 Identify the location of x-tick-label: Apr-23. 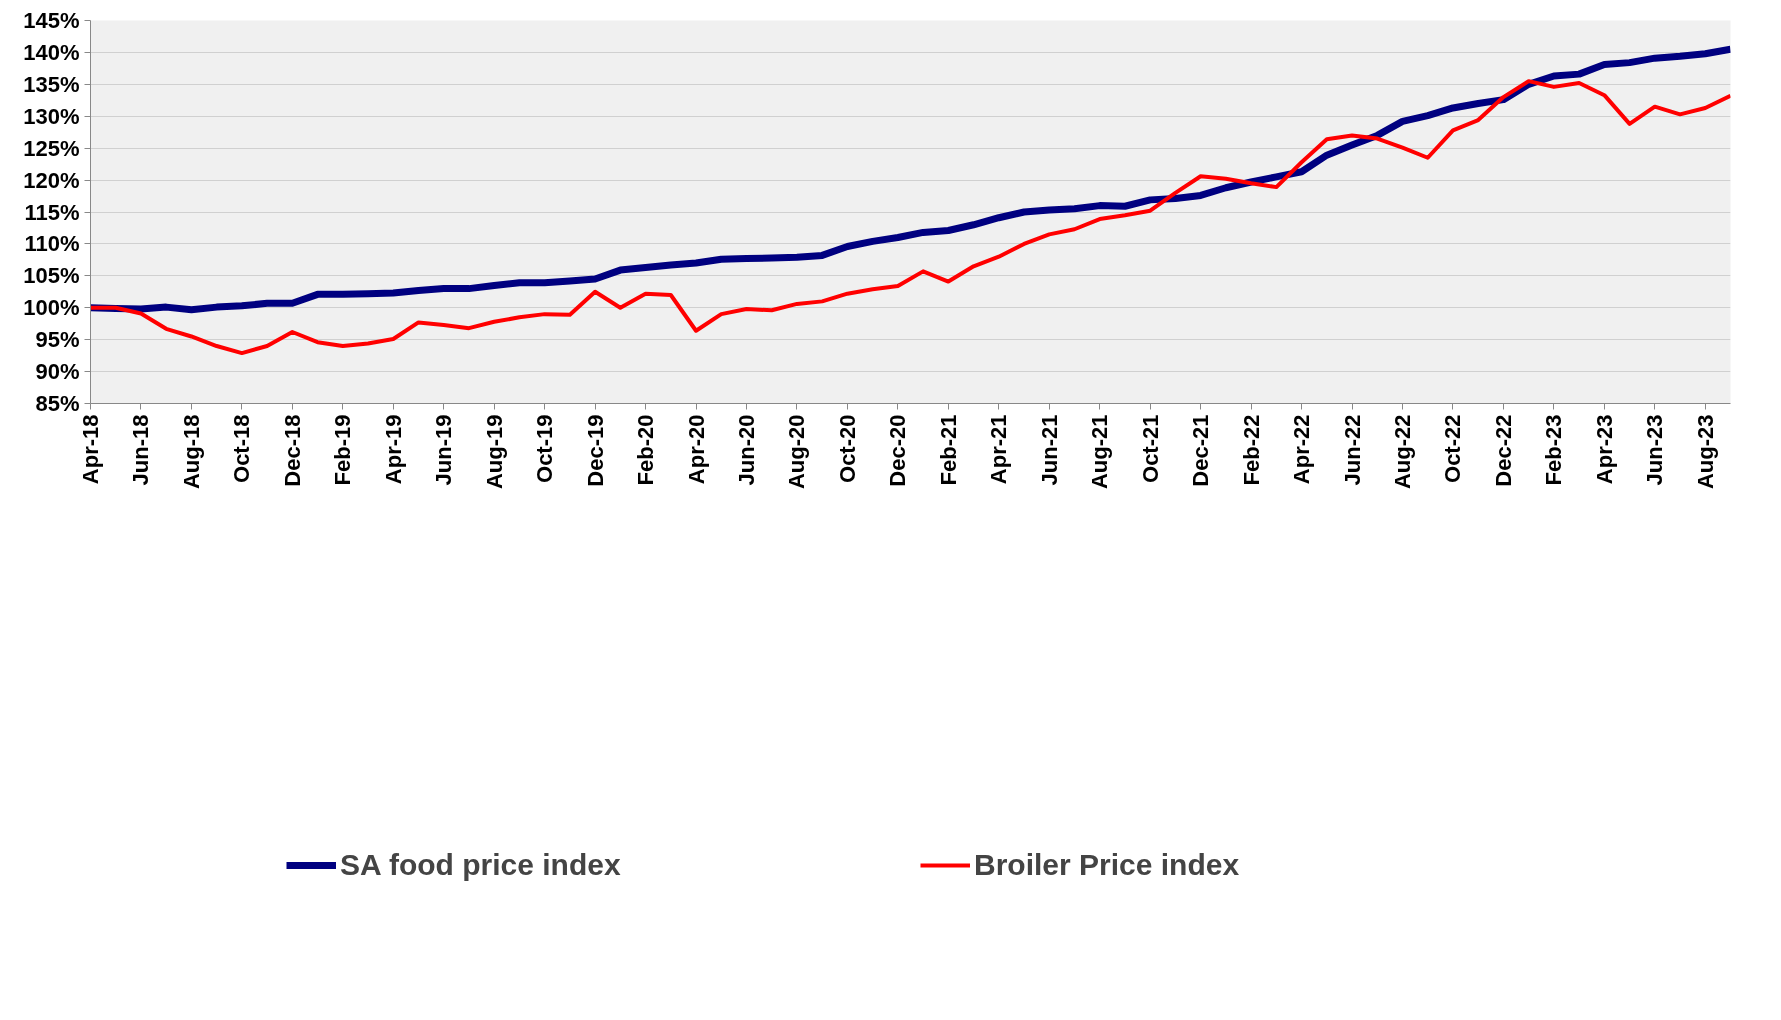
(1604, 449).